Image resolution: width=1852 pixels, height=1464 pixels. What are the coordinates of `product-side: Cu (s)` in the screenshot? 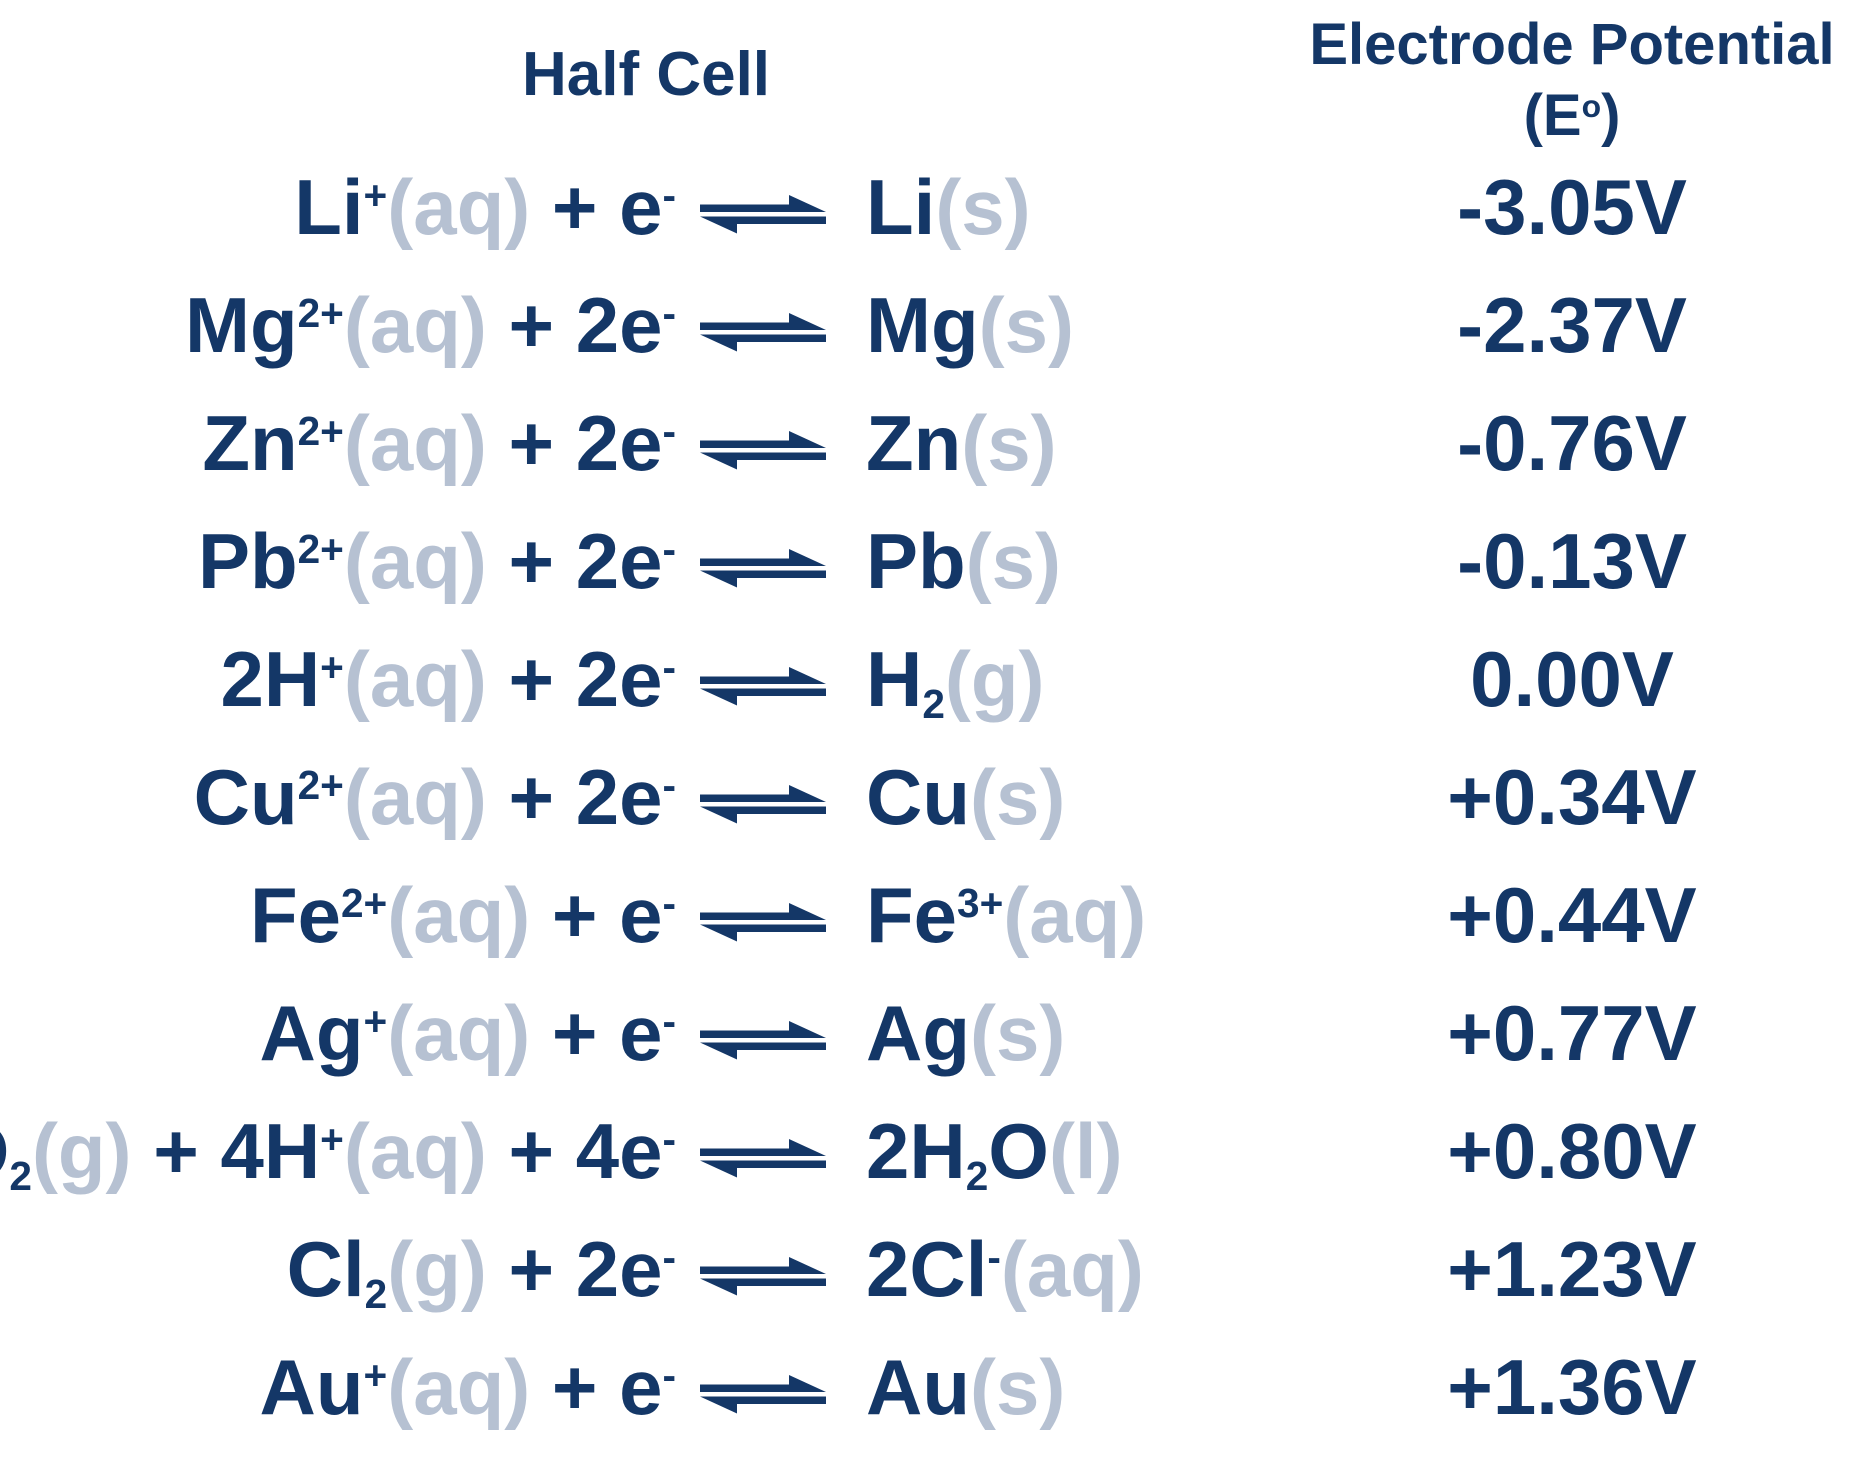 It's located at (1059, 797).